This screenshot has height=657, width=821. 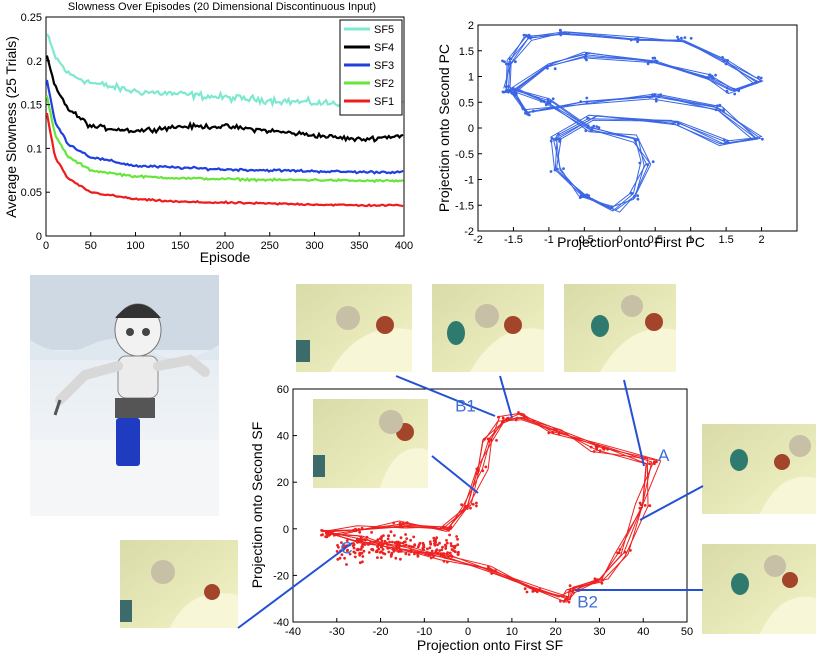 What do you see at coordinates (464, 206) in the screenshot?
I see `y-tick-label: -1.5` at bounding box center [464, 206].